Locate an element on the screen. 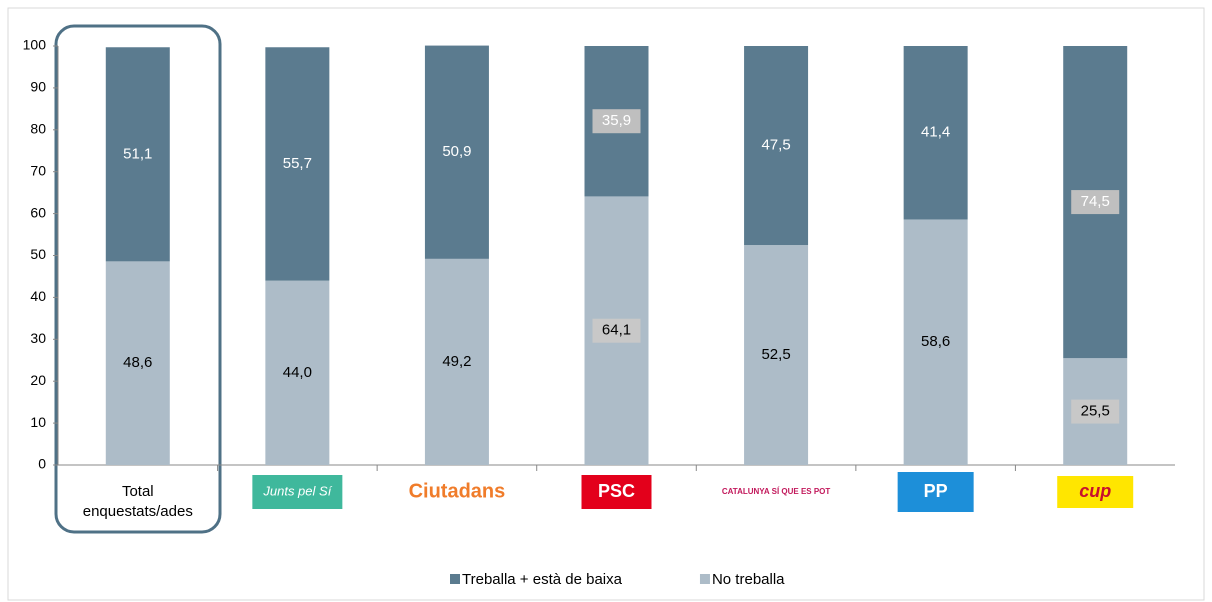 The height and width of the screenshot is (602, 1212). value-label: 44,0 is located at coordinates (297, 372).